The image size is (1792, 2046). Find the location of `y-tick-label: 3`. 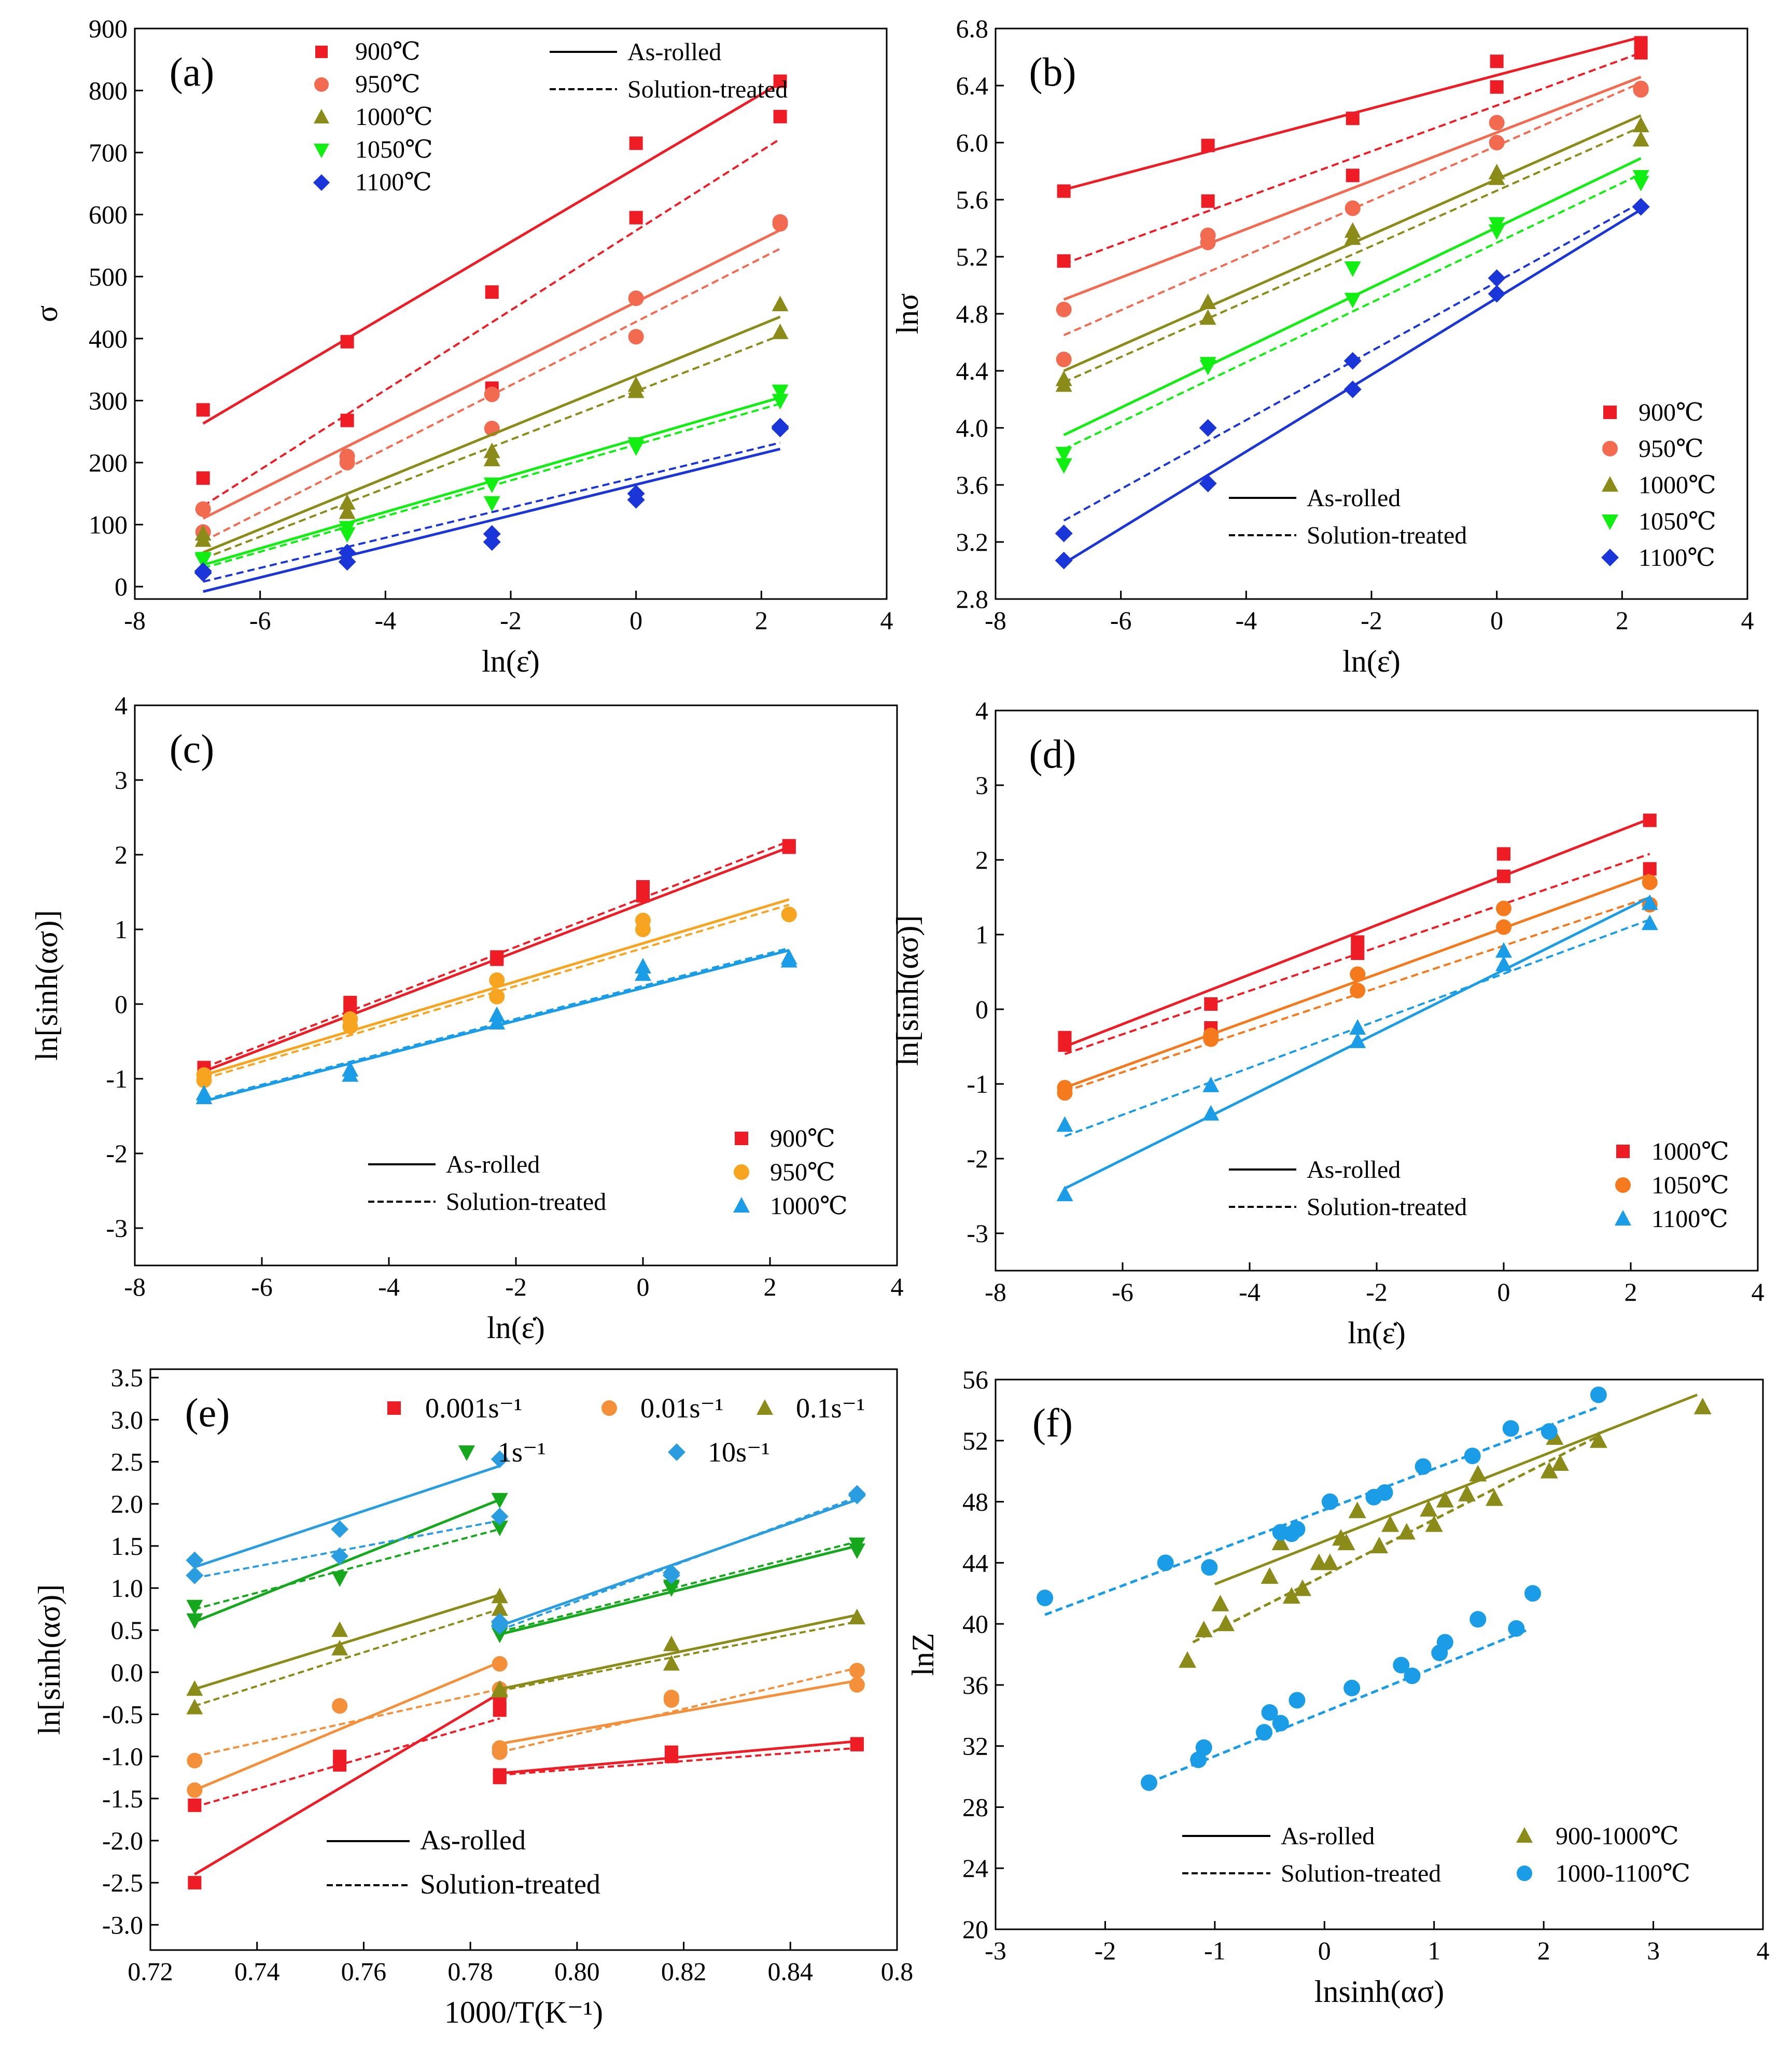

y-tick-label: 3 is located at coordinates (981, 785).